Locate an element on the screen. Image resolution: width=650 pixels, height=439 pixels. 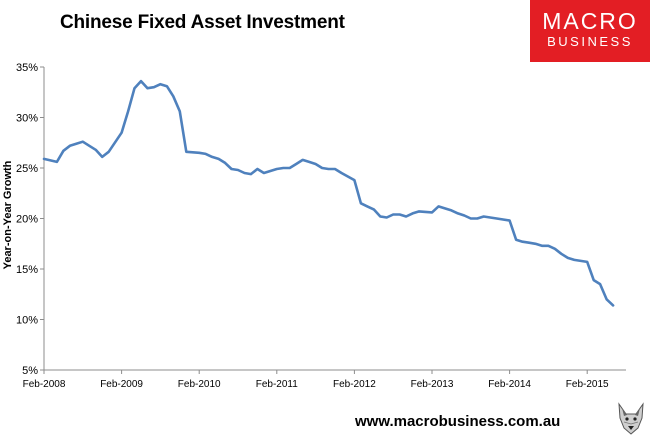
x-tick-label: Feb-2015 is located at coordinates (587, 384).